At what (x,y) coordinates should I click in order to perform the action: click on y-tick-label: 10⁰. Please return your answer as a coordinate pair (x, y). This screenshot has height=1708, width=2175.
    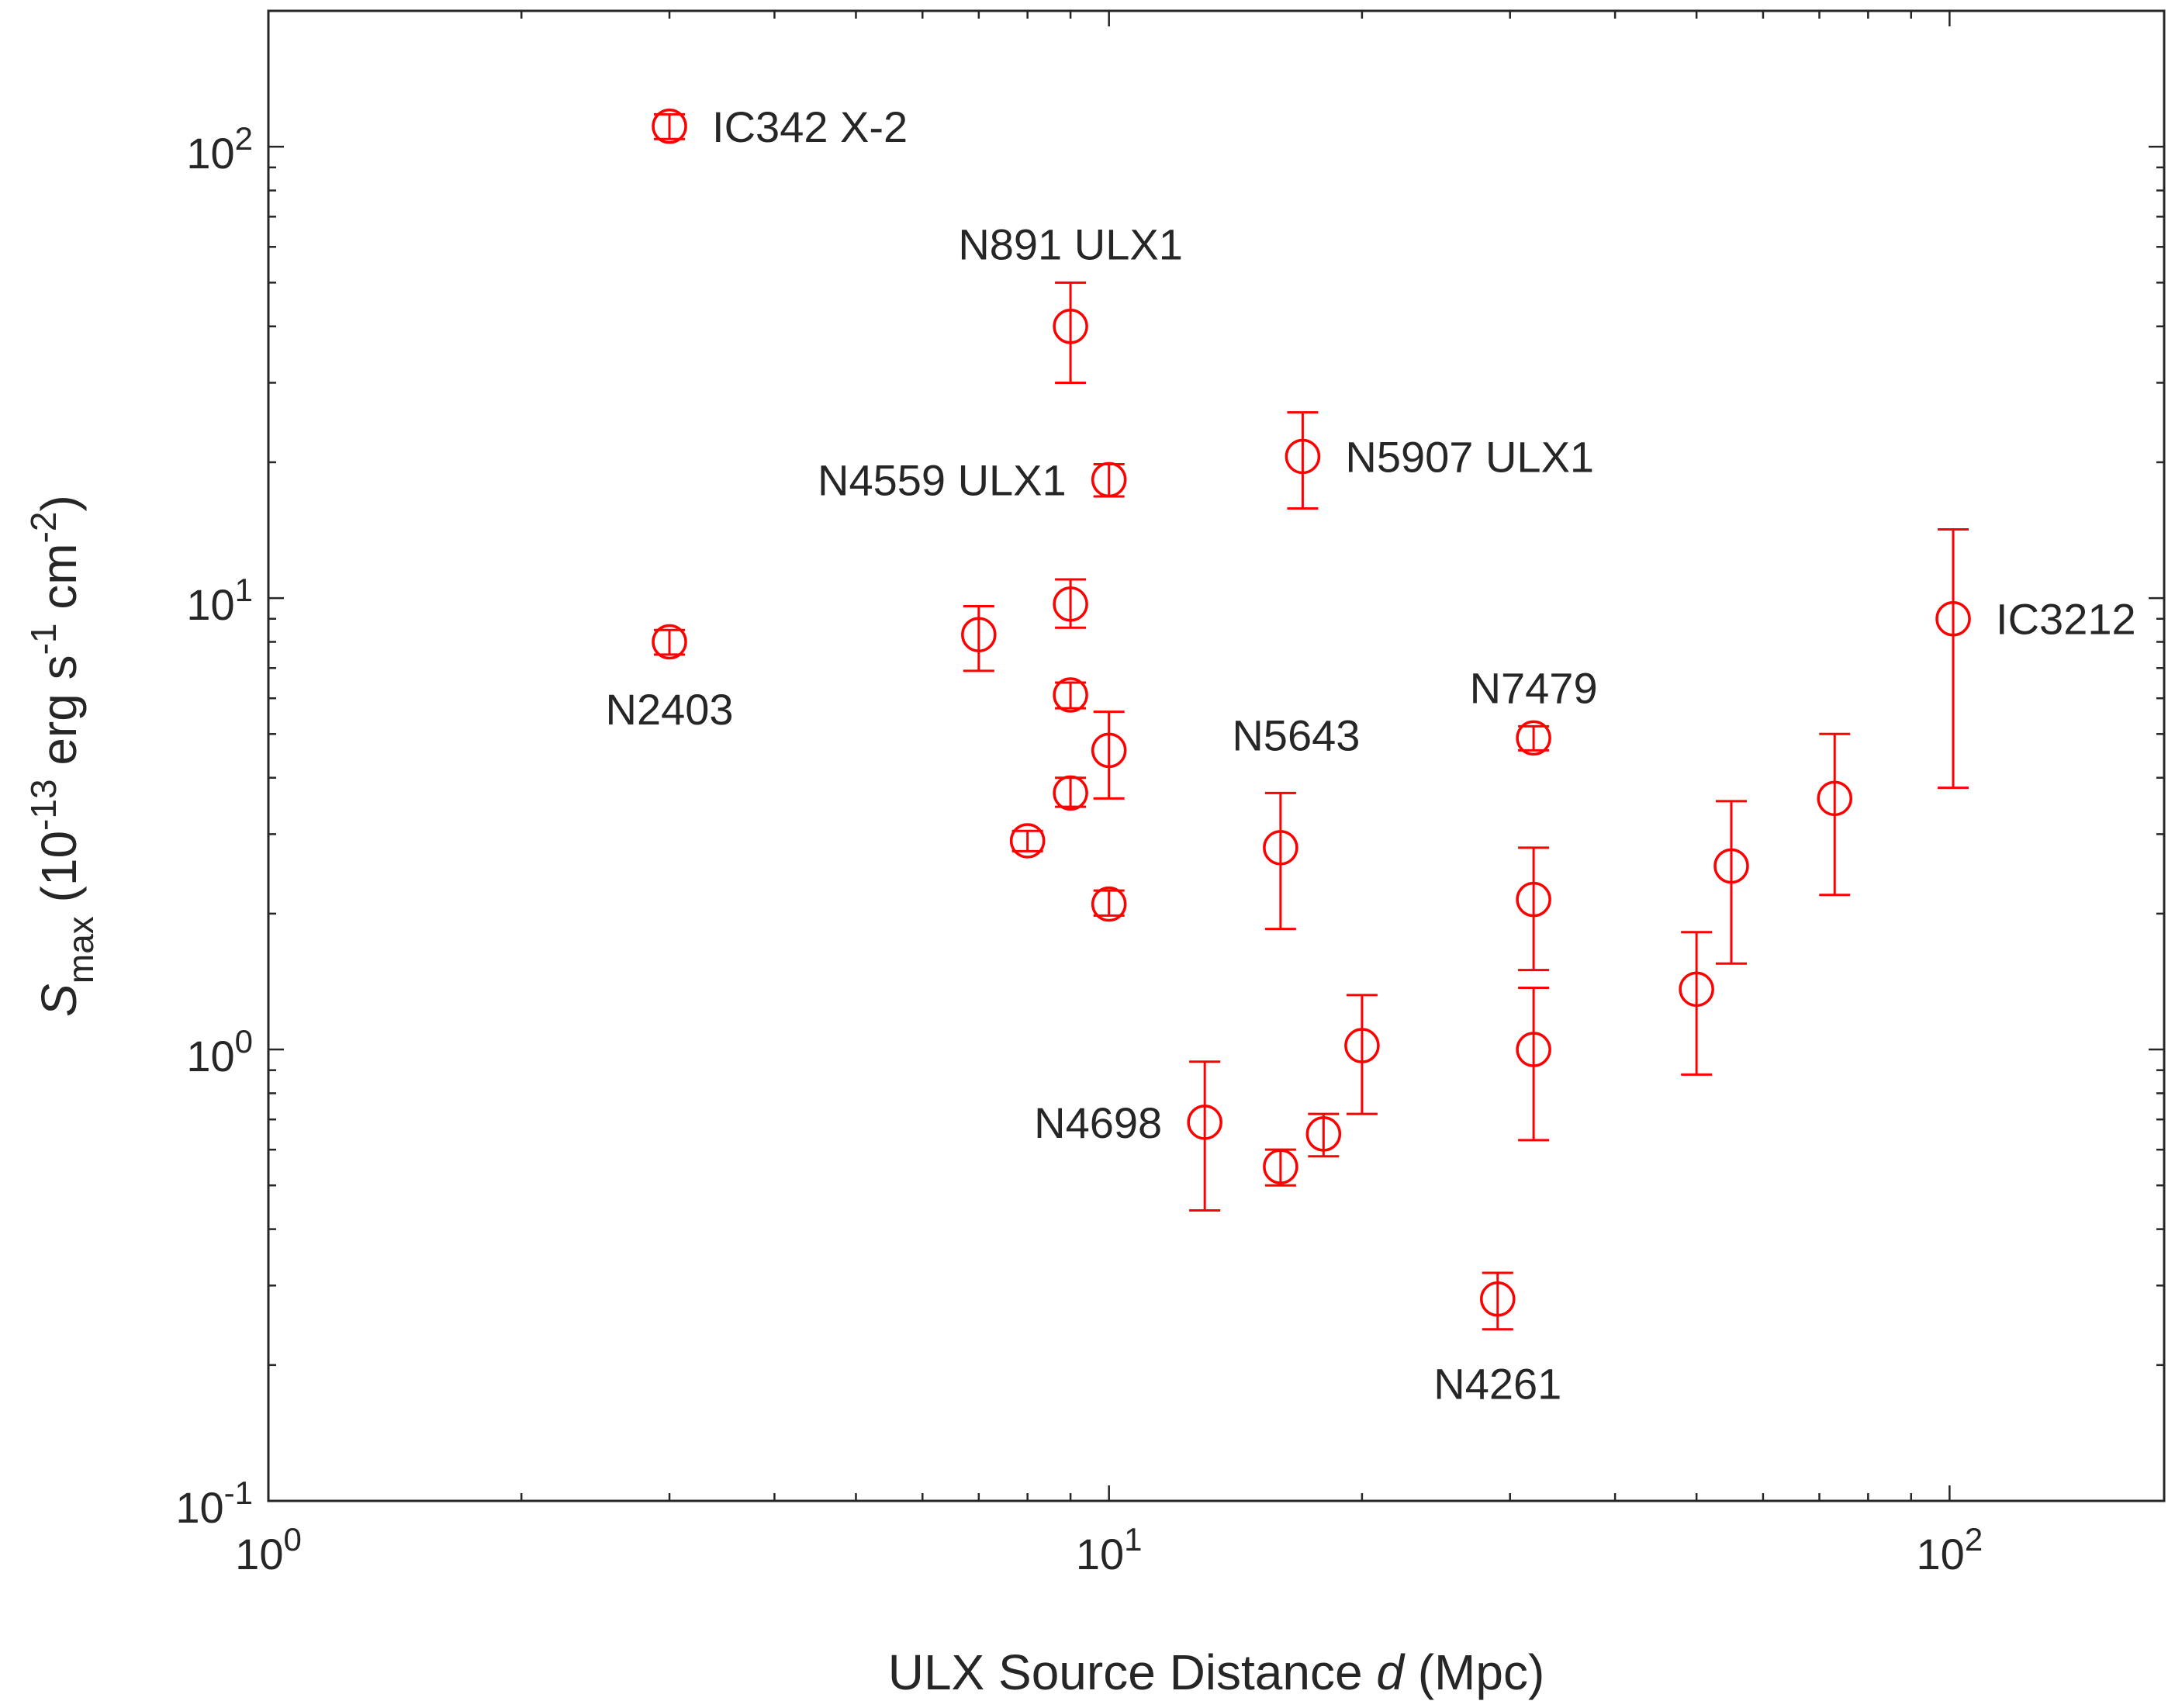
    Looking at the image, I should click on (219, 1051).